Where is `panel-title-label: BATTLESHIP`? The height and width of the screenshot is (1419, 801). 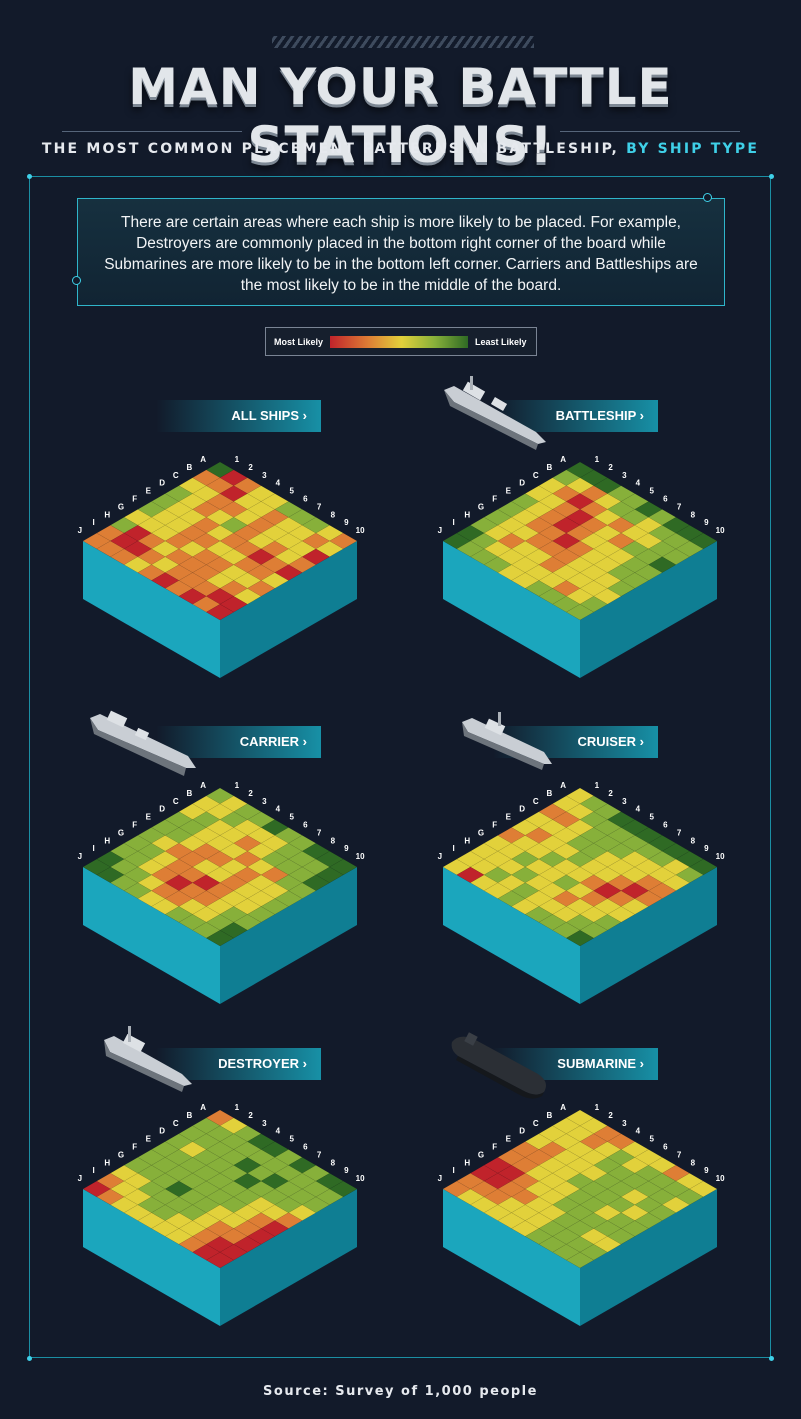 panel-title-label: BATTLESHIP is located at coordinates (596, 415).